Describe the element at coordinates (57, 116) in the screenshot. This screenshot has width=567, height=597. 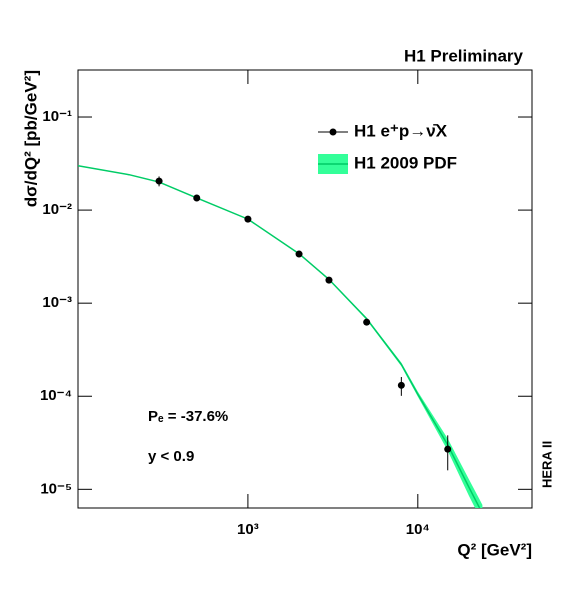
I see `y-tick-label: 10⁻¹` at that location.